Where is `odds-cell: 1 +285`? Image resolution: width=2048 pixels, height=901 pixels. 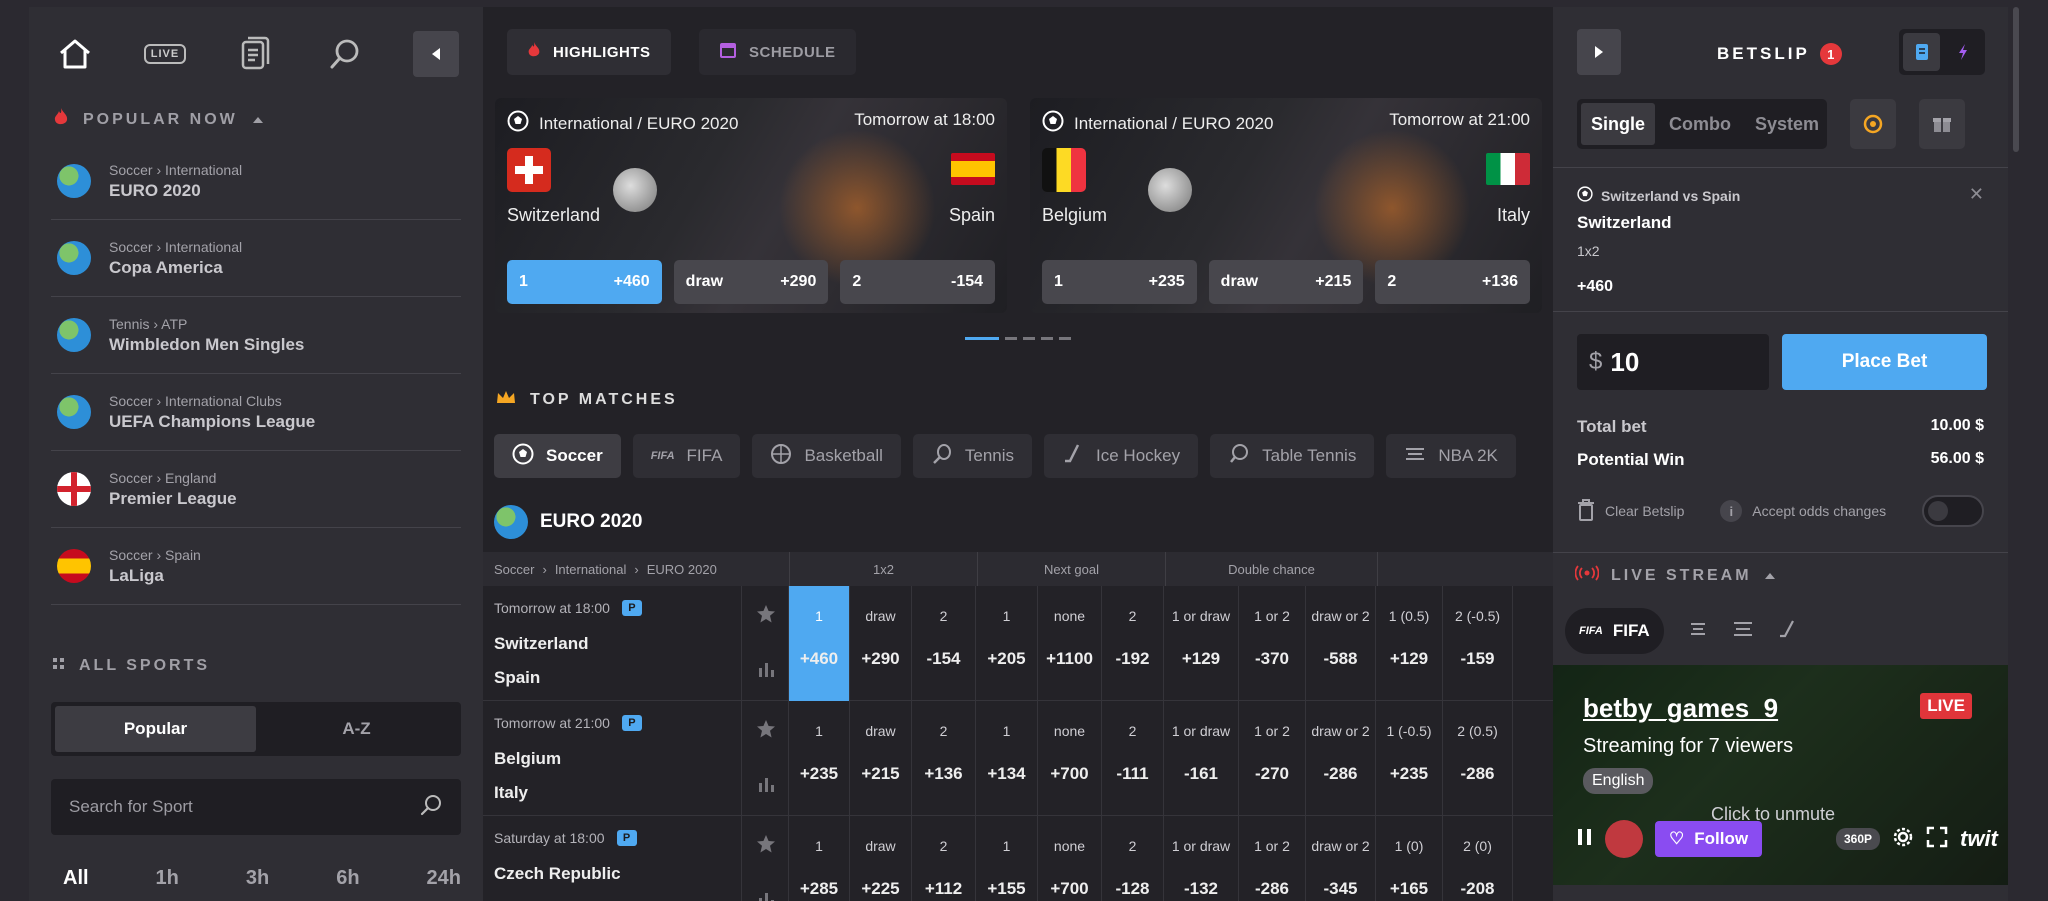 odds-cell: 1 +285 is located at coordinates (819, 858).